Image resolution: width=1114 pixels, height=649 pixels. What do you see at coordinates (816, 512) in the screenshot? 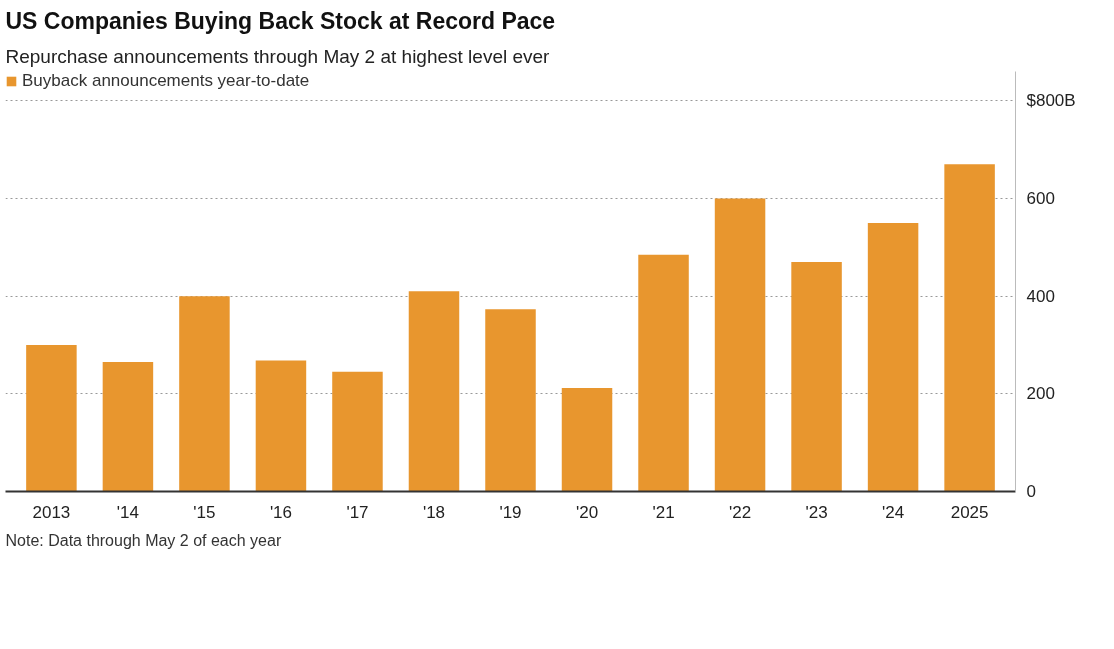
I see `x-tick-label: '23` at bounding box center [816, 512].